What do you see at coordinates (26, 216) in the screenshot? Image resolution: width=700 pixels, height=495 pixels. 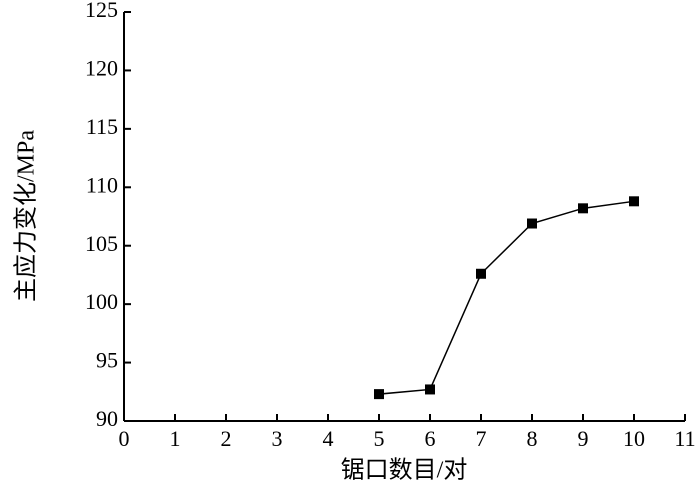 I see `y-axis-title: 主应力变化/MPa` at bounding box center [26, 216].